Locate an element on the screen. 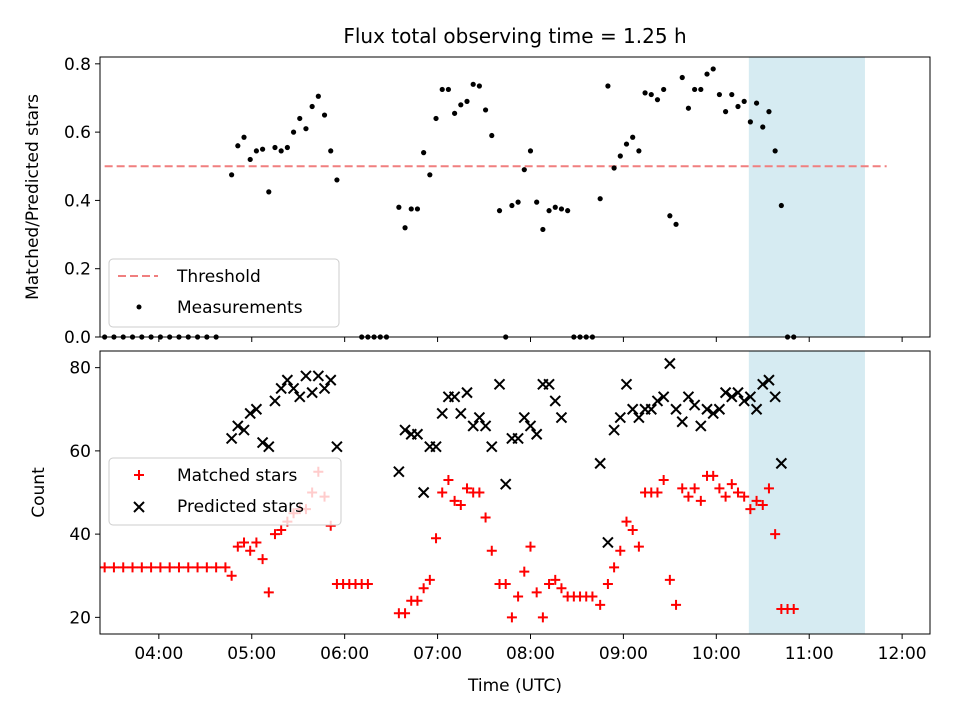 The image size is (960, 720). legend-top-box is located at coordinates (224, 293).